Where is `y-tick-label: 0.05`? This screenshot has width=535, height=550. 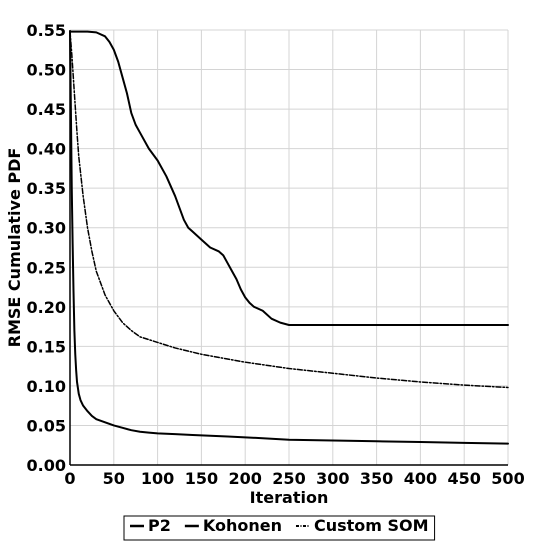 y-tick-label: 0.05 is located at coordinates (46, 425).